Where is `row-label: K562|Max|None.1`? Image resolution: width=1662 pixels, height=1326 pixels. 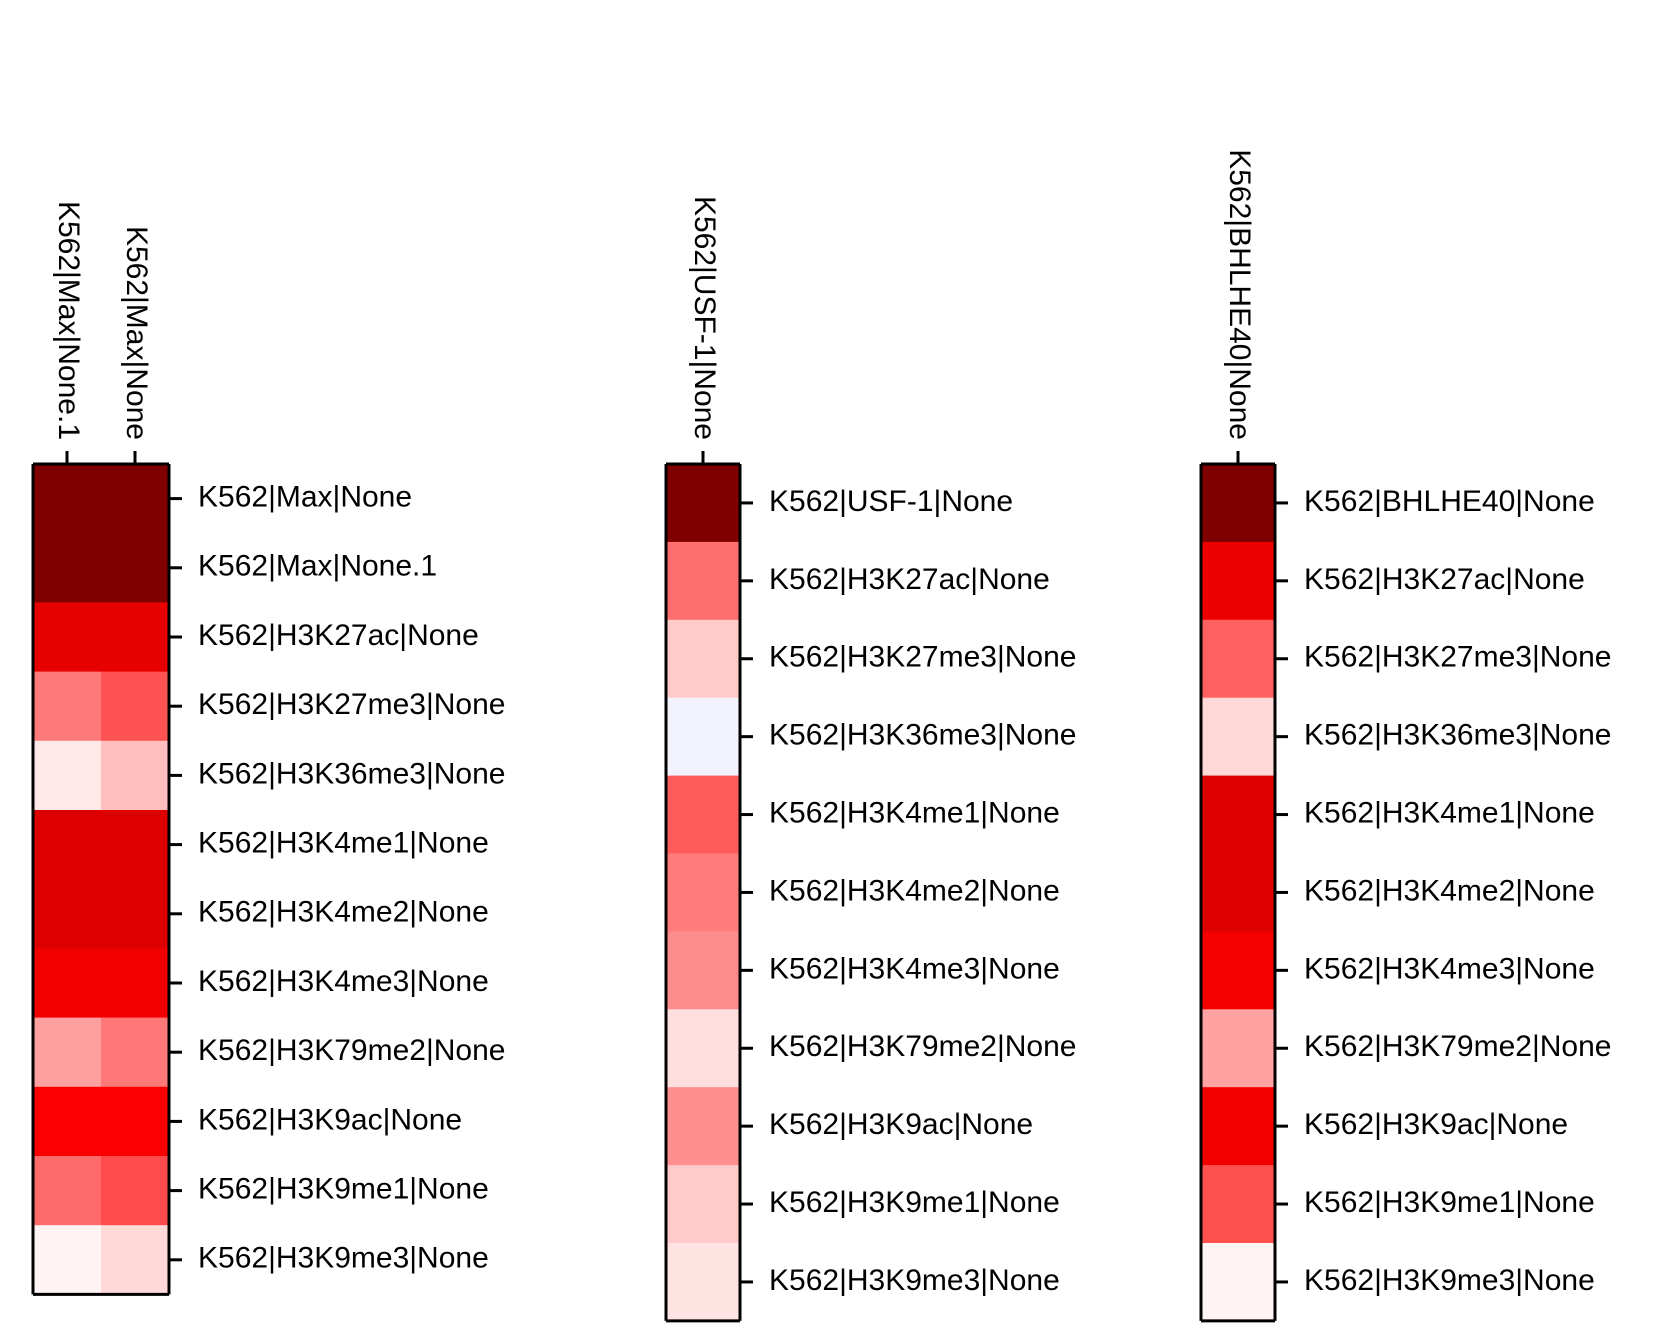 row-label: K562|Max|None.1 is located at coordinates (317, 566).